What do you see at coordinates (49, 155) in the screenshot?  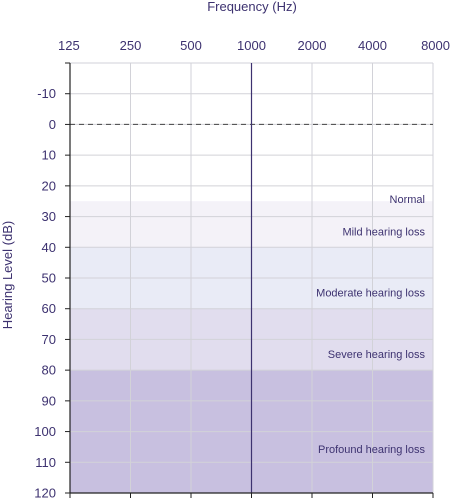 I see `y-tick-label: 10` at bounding box center [49, 155].